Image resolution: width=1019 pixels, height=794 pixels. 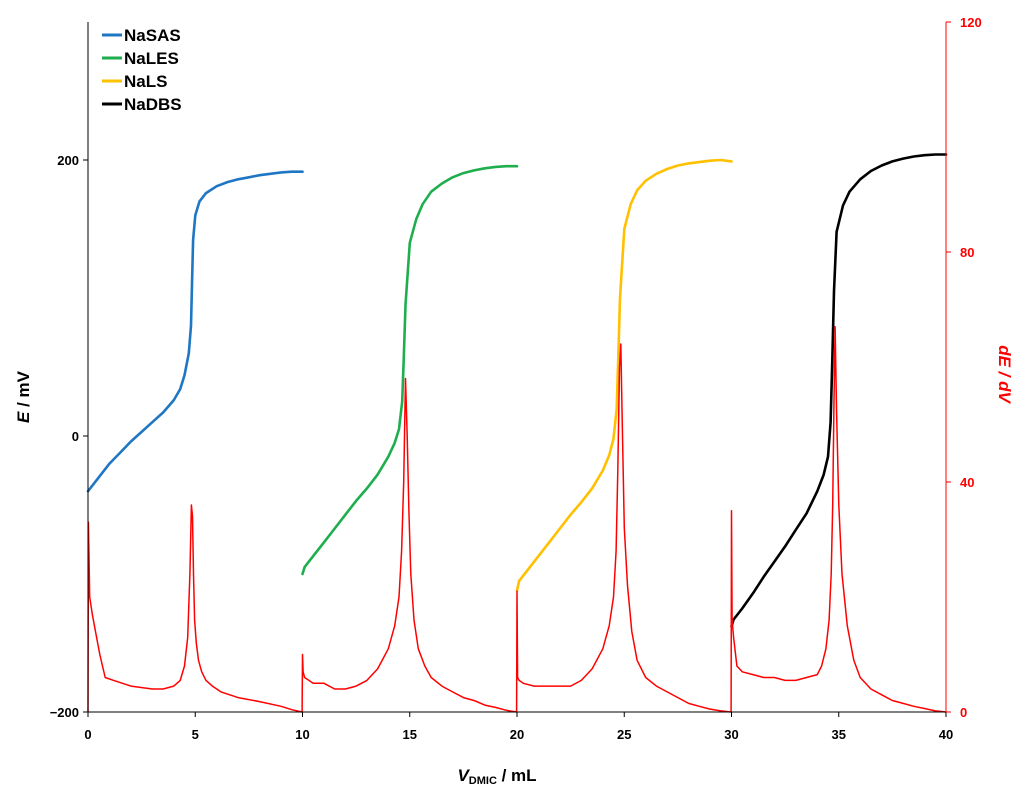 What do you see at coordinates (151, 58) in the screenshot?
I see `legend-label-nales: NaLES` at bounding box center [151, 58].